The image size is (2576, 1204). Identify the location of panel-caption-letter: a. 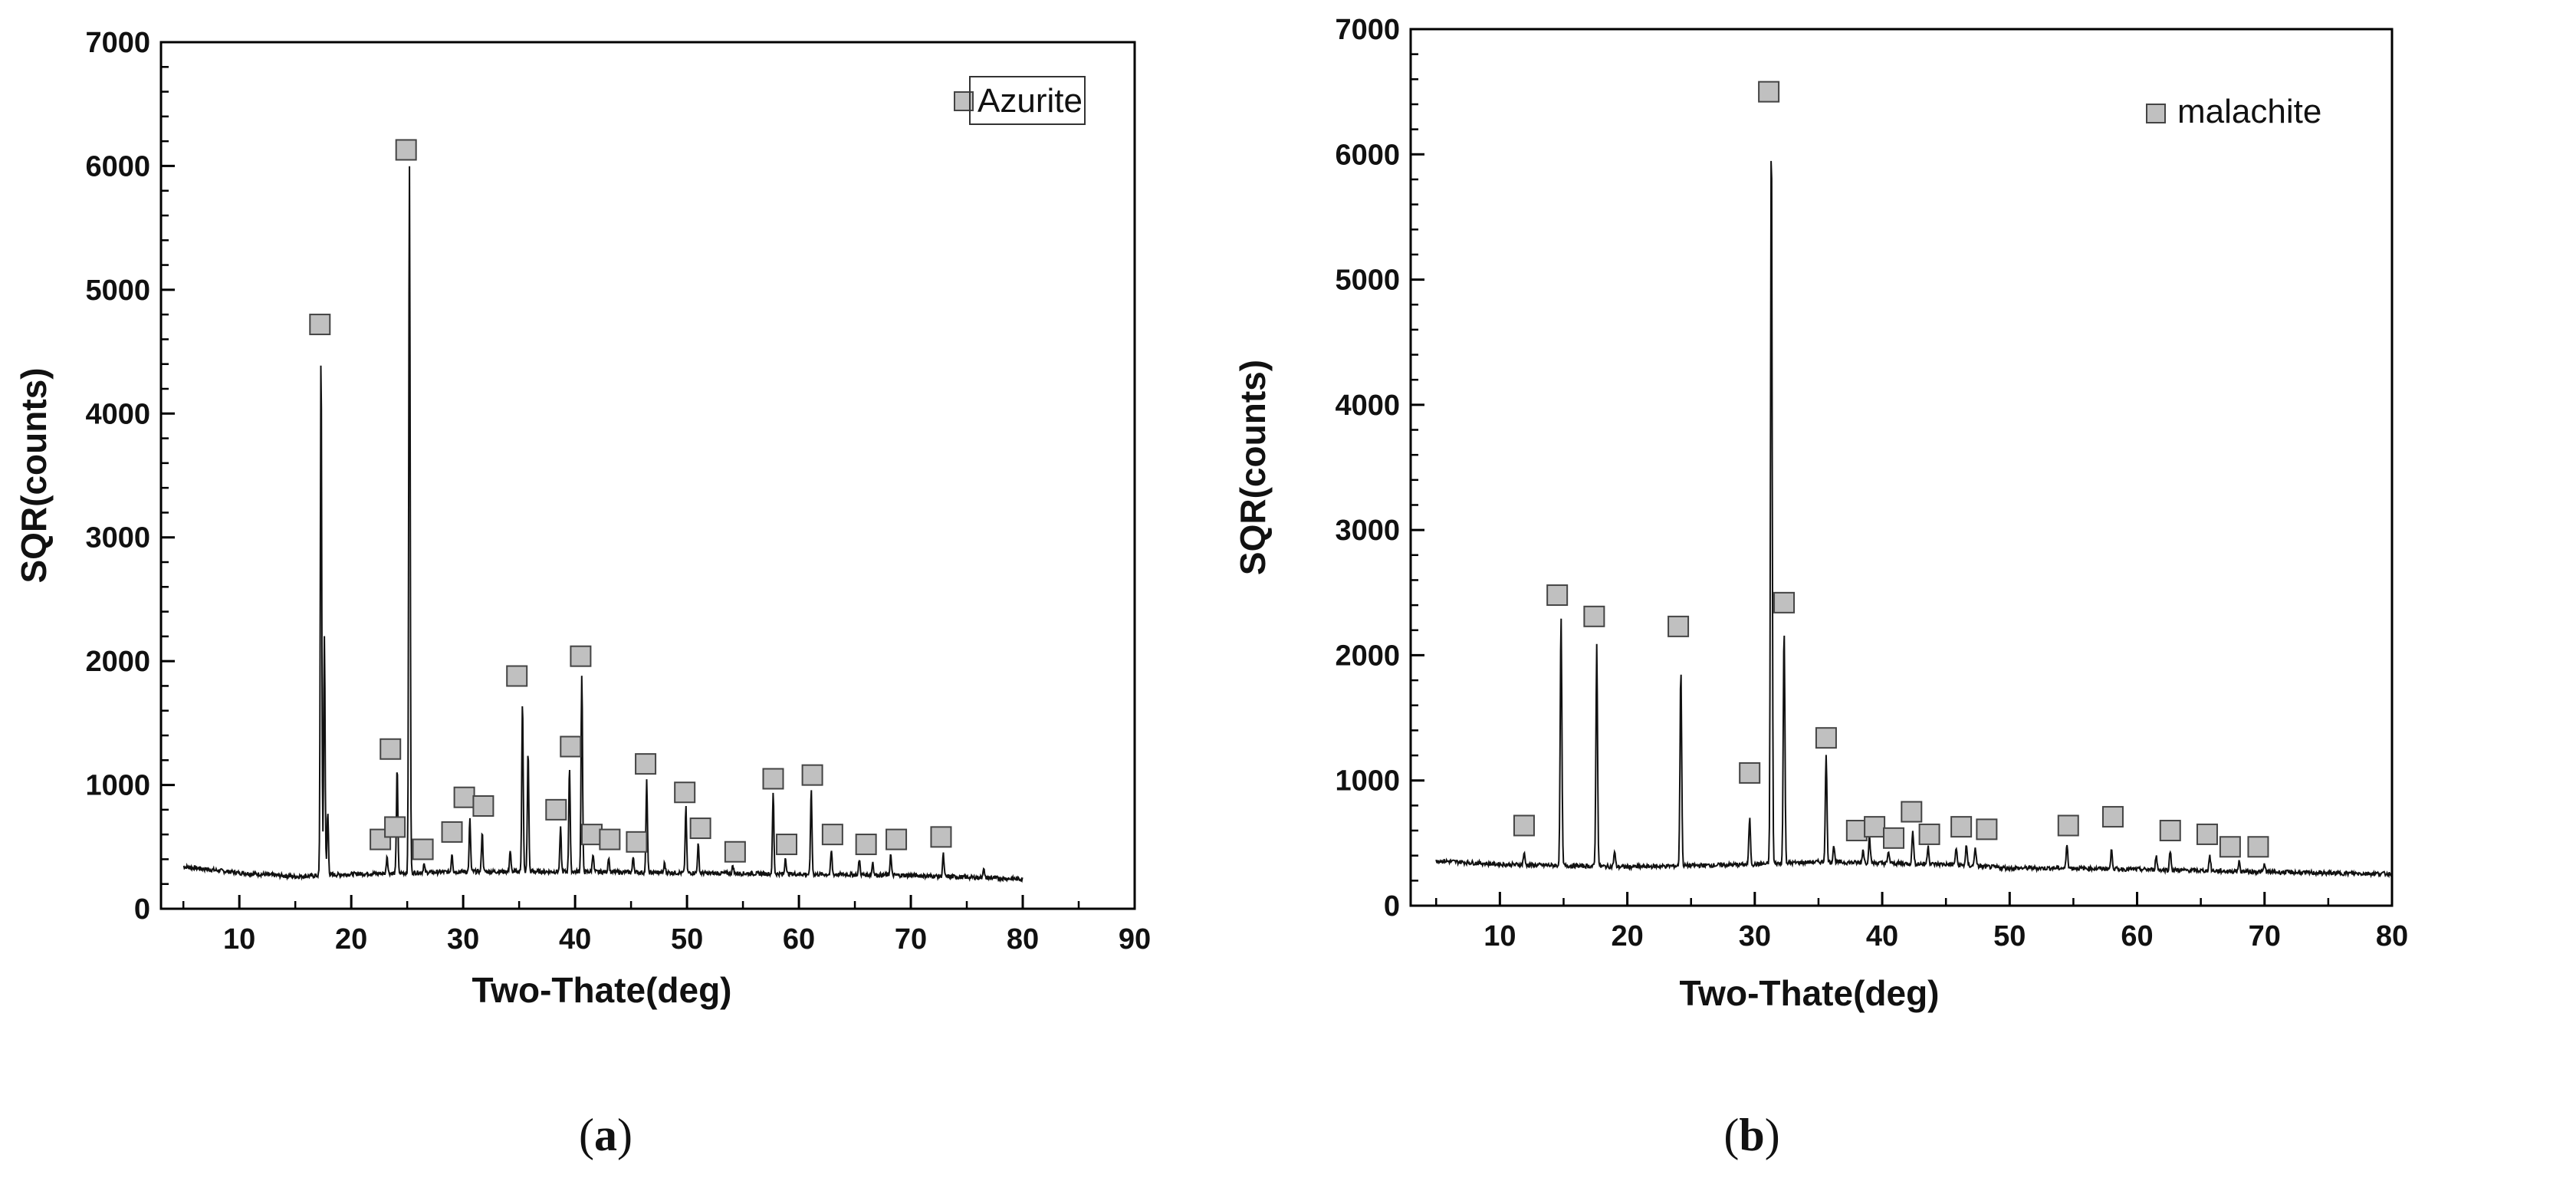
(605, 1135).